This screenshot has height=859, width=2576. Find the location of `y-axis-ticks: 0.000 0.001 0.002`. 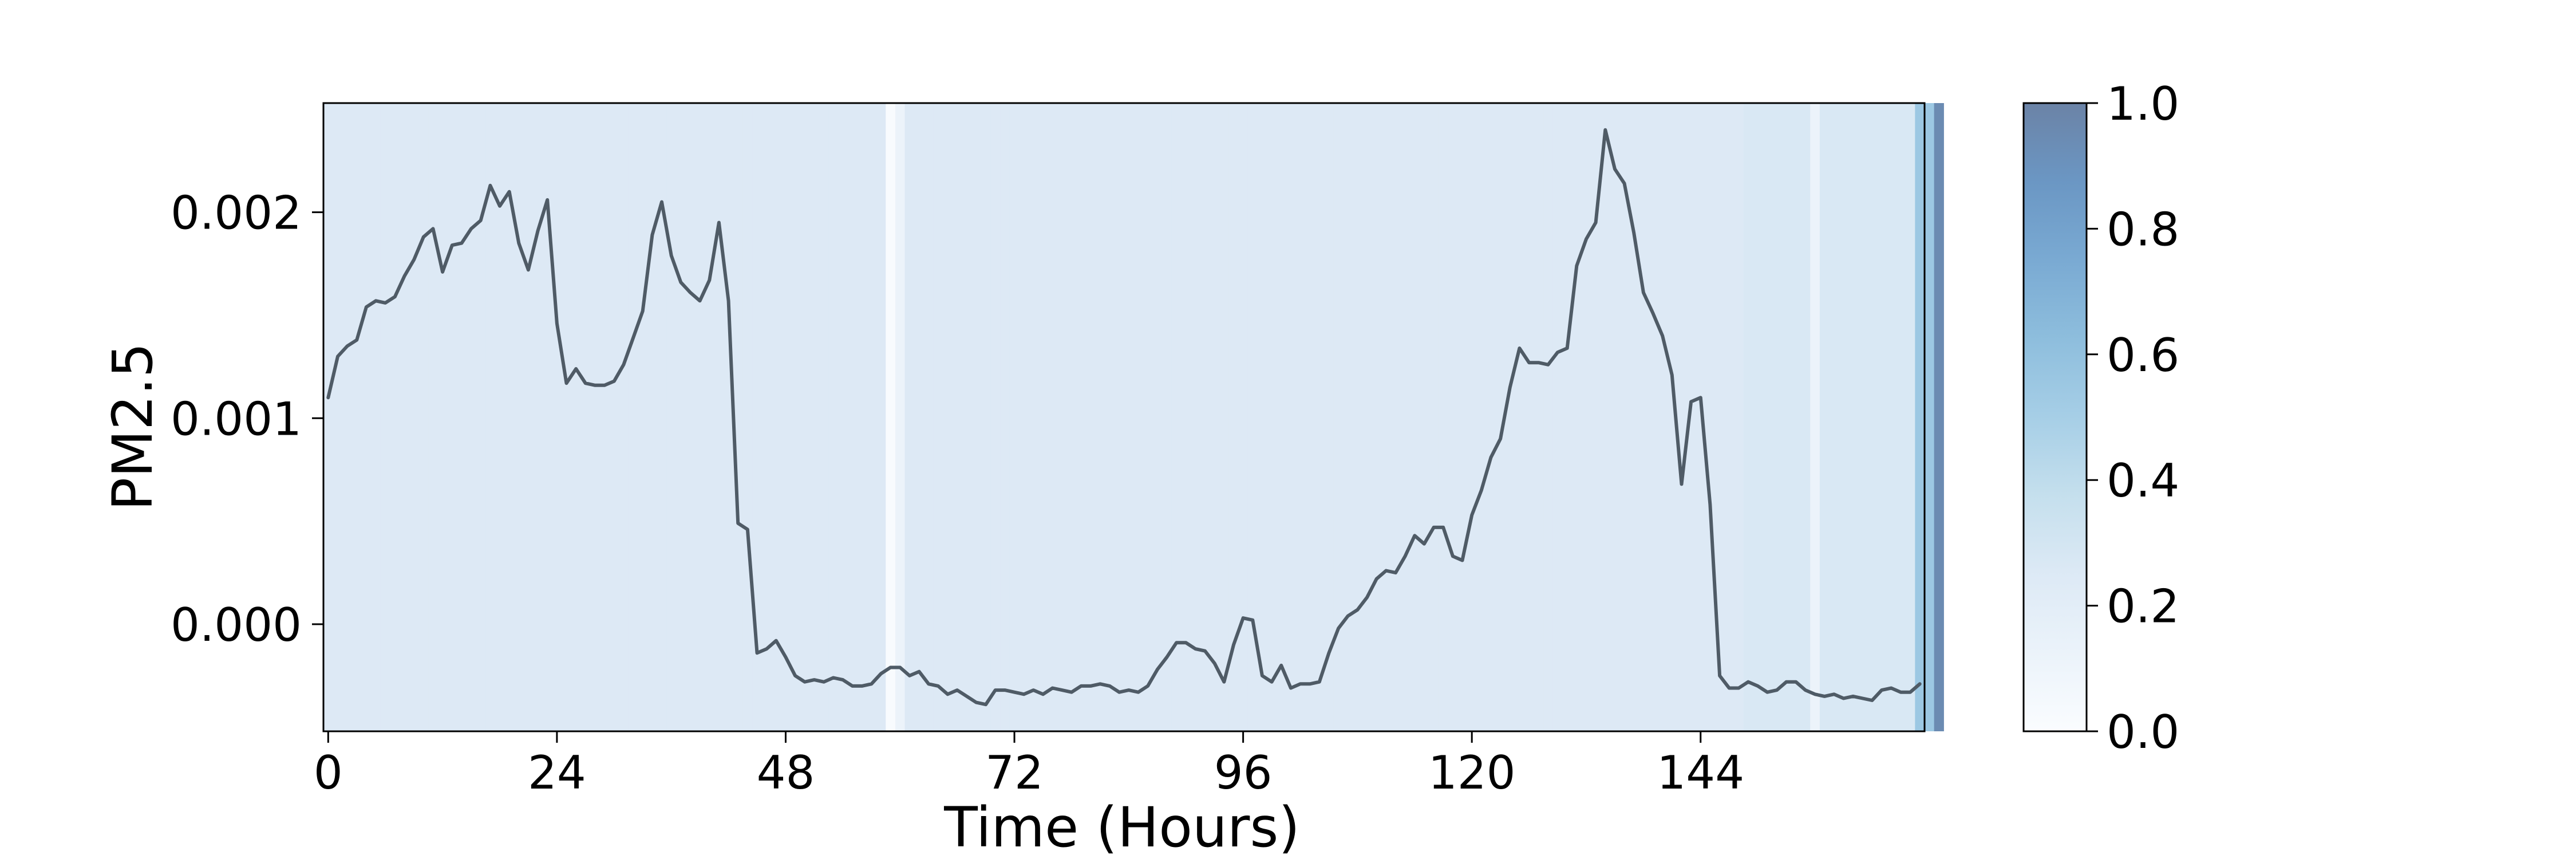

y-axis-ticks: 0.000 0.001 0.002 is located at coordinates (247, 419).